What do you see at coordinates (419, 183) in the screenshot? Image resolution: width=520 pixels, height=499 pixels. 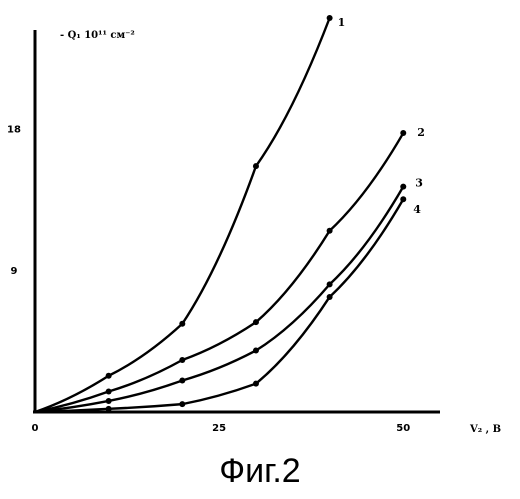 I see `series-label: 3` at bounding box center [419, 183].